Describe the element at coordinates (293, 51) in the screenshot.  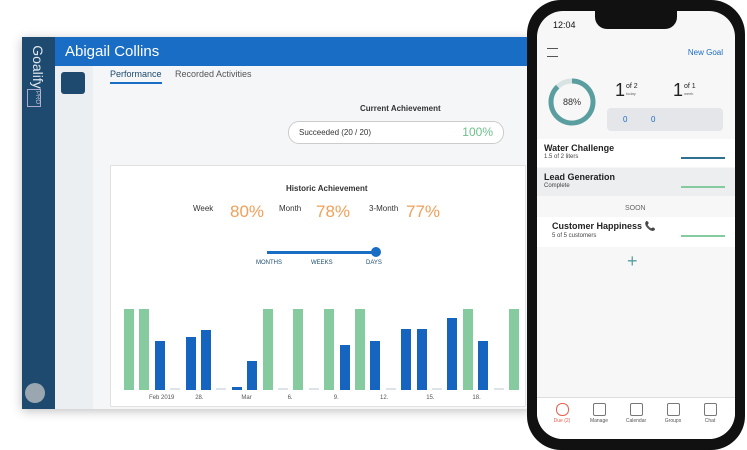
I see `header: Abigail Collins` at that location.